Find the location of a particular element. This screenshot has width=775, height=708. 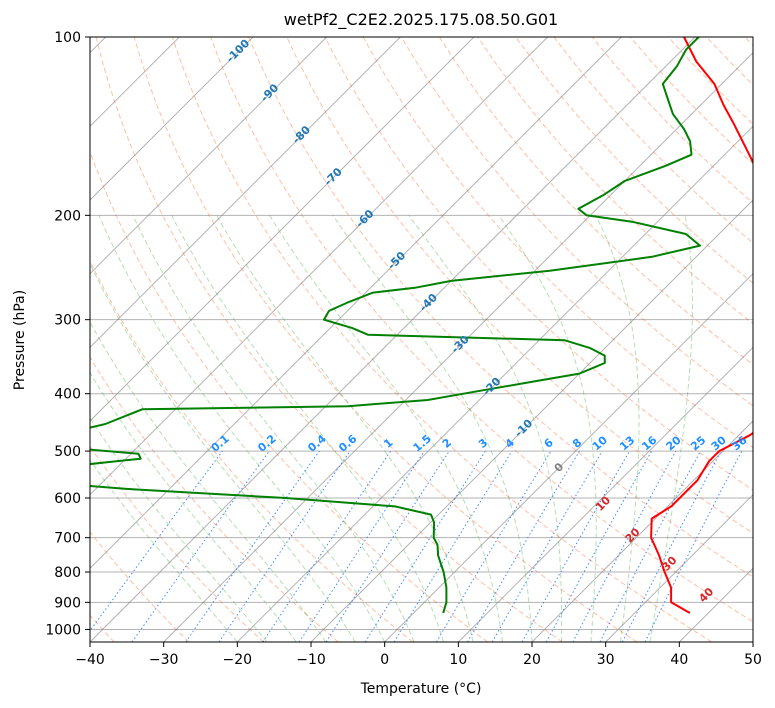

isotherm-label: -50 is located at coordinates (396, 260).